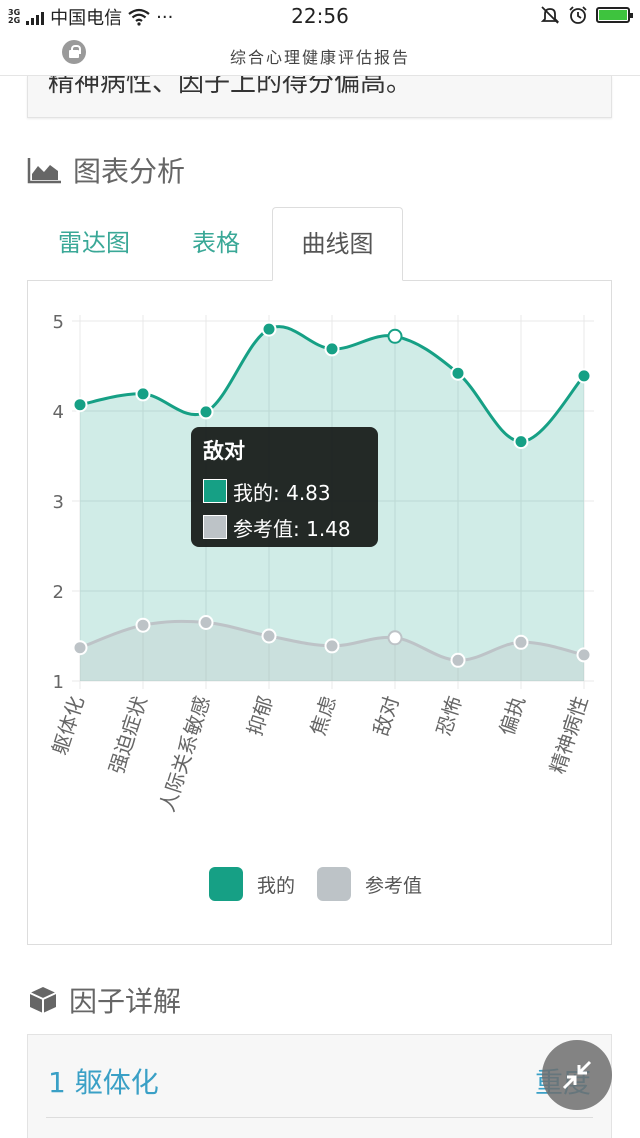 This screenshot has width=640, height=1138. I want to click on legend-swatch-mine, so click(225, 884).